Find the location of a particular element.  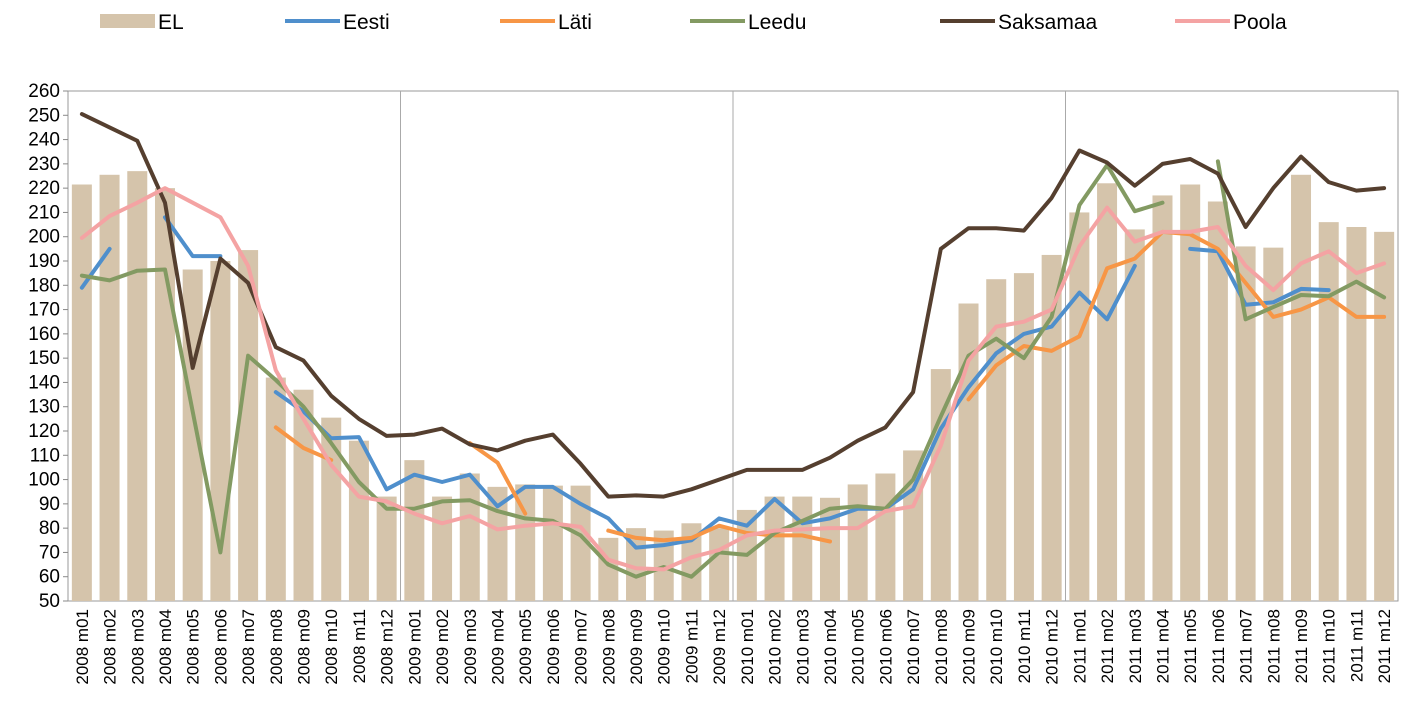

x-tick-label: 2009 m10 is located at coordinates (664, 647).